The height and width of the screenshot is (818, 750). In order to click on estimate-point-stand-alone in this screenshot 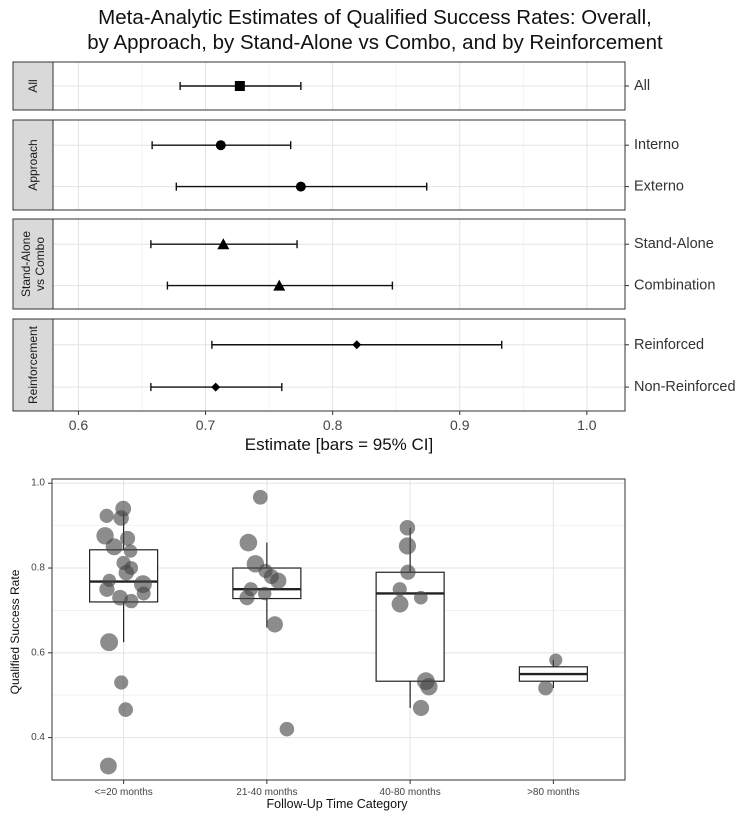, I will do `click(223, 244)`.